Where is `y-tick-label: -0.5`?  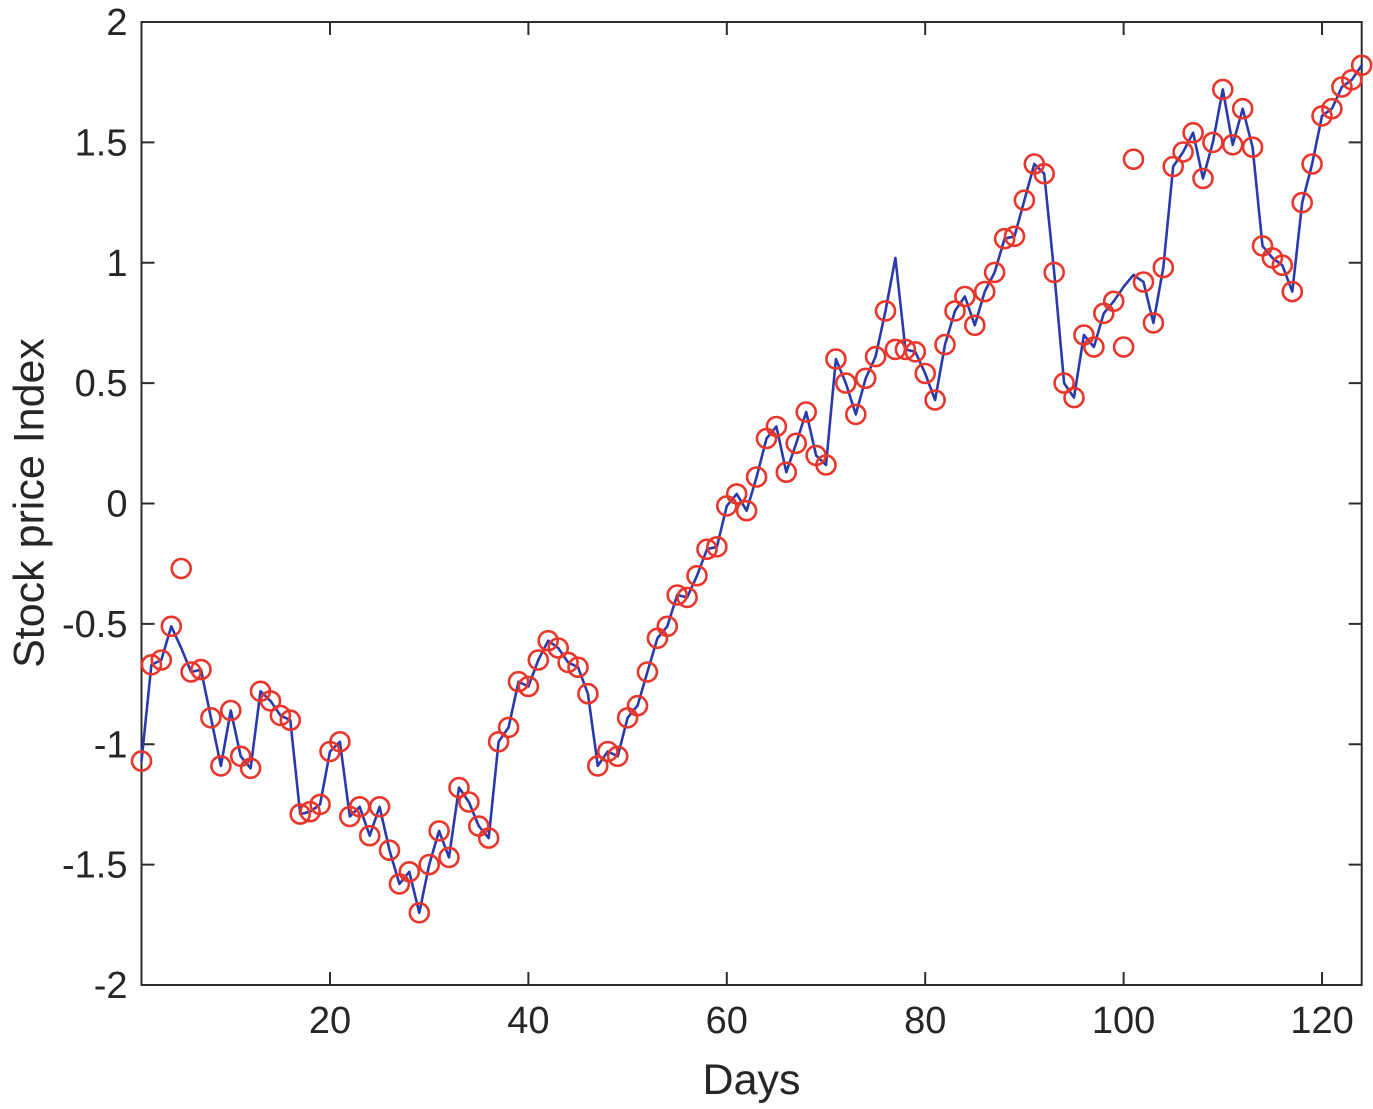
y-tick-label: -0.5 is located at coordinates (94, 625).